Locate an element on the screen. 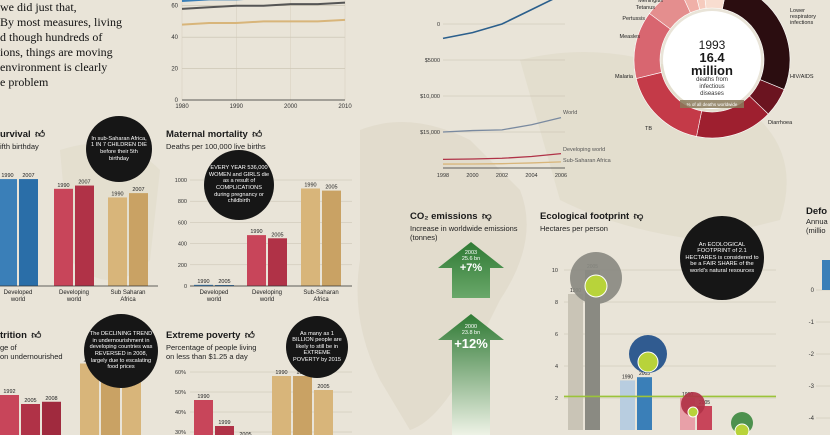 The height and width of the screenshot is (435, 830). y-tick-label: 40 is located at coordinates (174, 38).